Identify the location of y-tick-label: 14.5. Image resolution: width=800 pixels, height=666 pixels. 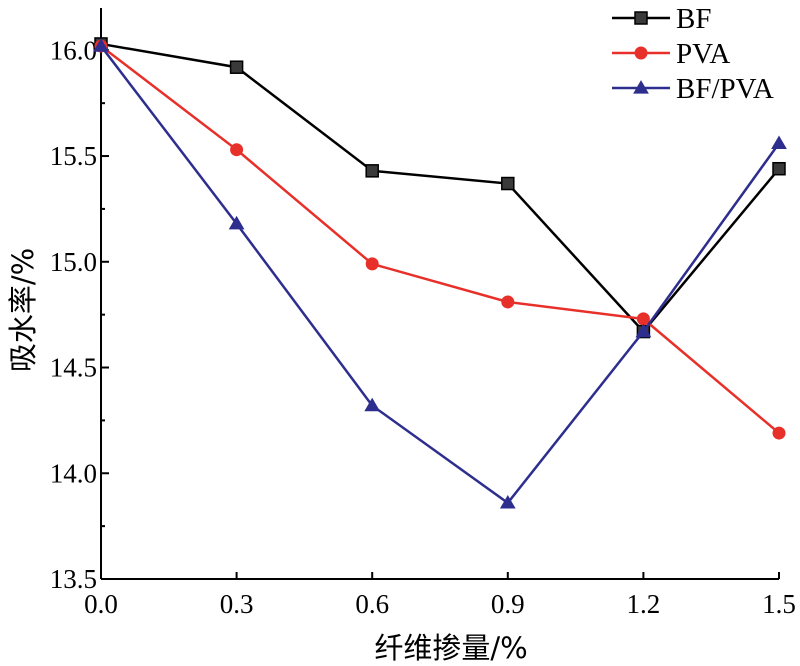
(73, 368).